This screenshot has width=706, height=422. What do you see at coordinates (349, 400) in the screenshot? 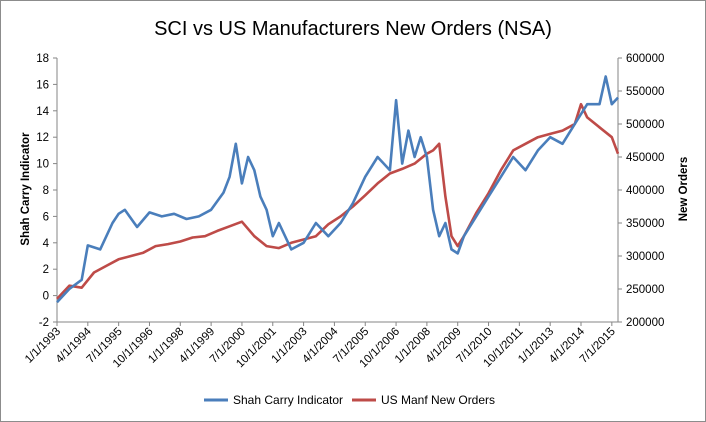
I see `legend: Shah Carry Indicator US Manf New Orders` at bounding box center [349, 400].